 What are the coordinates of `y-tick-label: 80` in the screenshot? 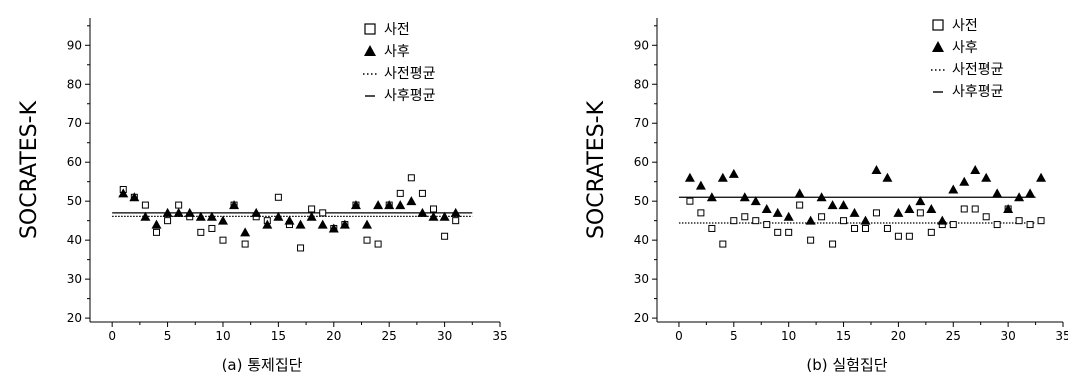 It's located at (74, 84).